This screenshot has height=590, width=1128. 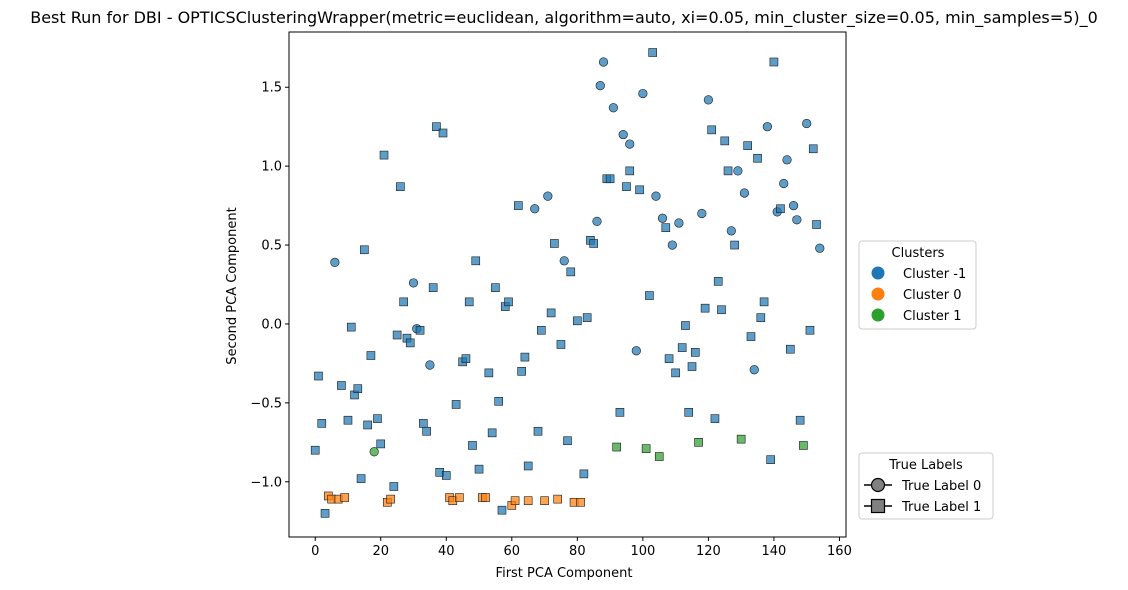 What do you see at coordinates (271, 324) in the screenshot?
I see `y-tick-label: 0.0` at bounding box center [271, 324].